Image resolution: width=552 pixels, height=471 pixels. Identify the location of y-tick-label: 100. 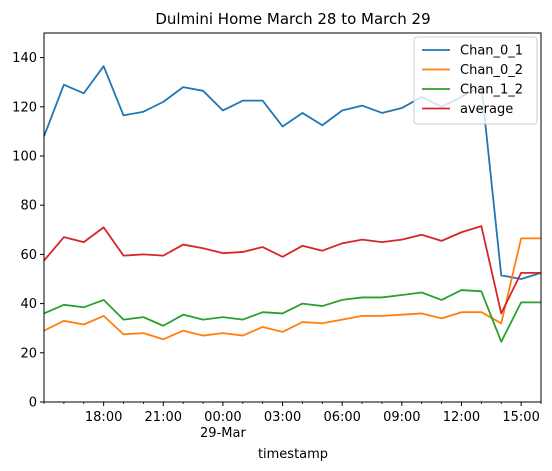
(24, 157).